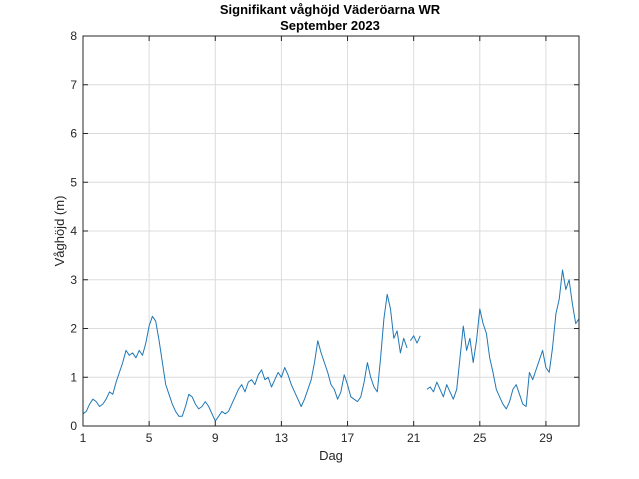 The width and height of the screenshot is (639, 479). Describe the element at coordinates (331, 455) in the screenshot. I see `x-axis-label: Dag` at that location.